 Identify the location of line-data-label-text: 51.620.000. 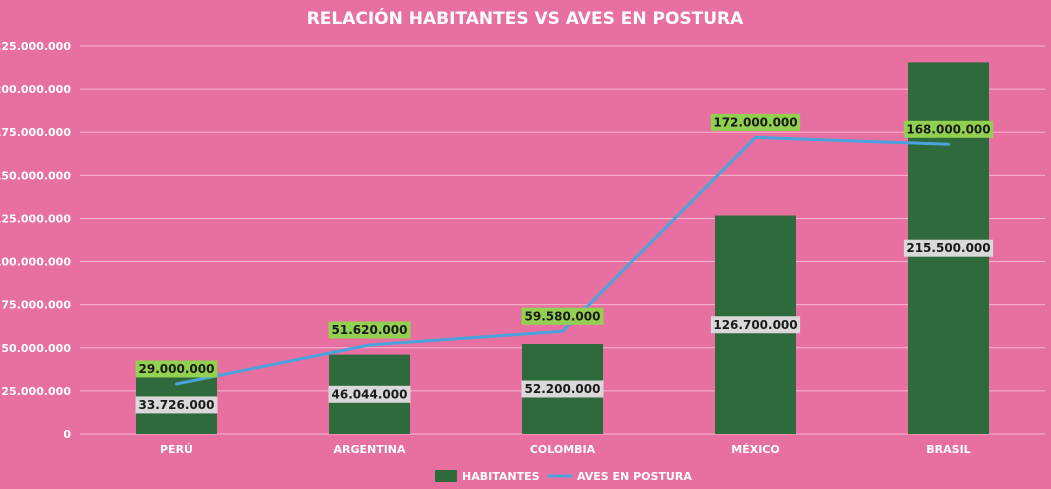
(370, 330).